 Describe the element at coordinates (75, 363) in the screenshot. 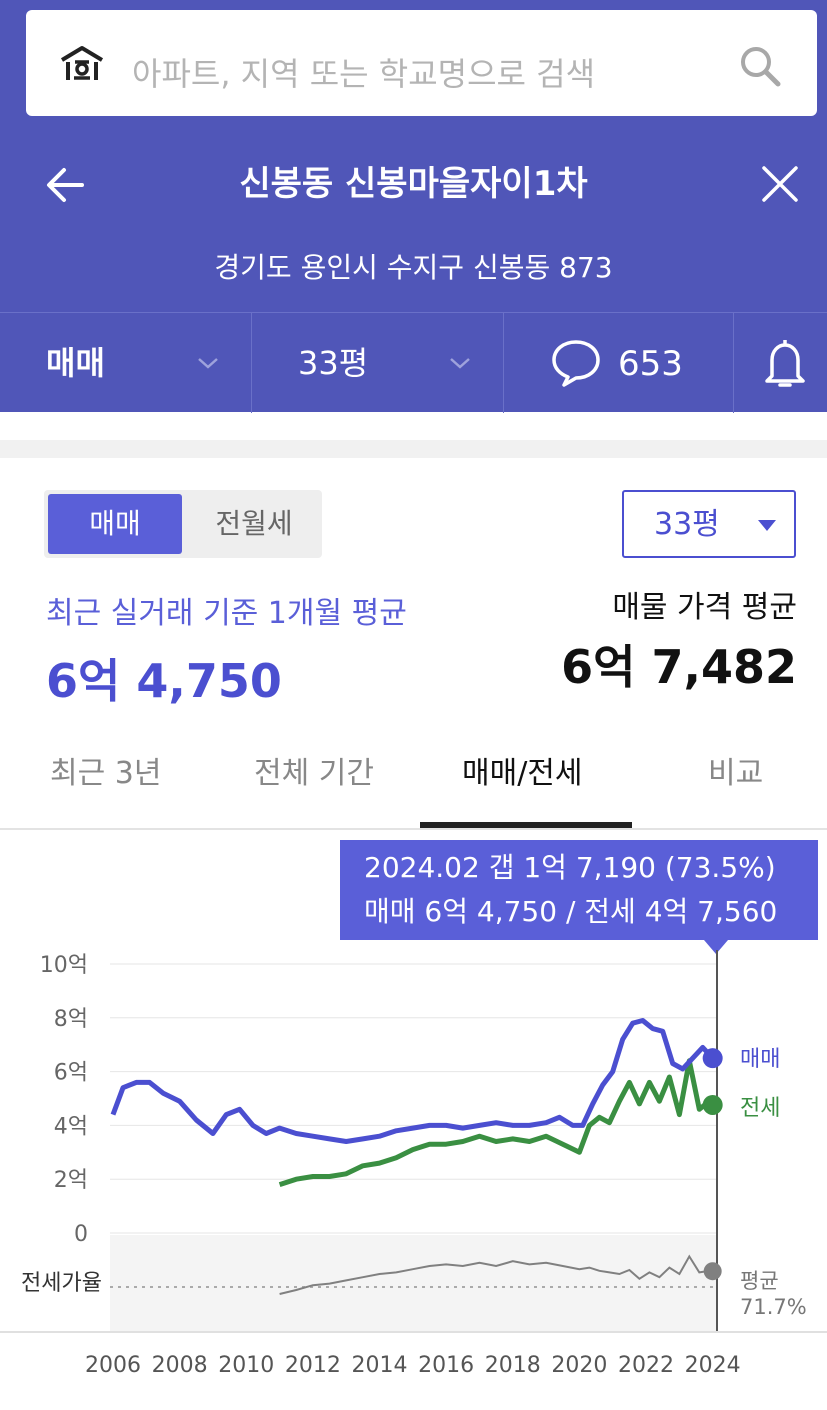

I see `trade-type-label: 매매` at that location.